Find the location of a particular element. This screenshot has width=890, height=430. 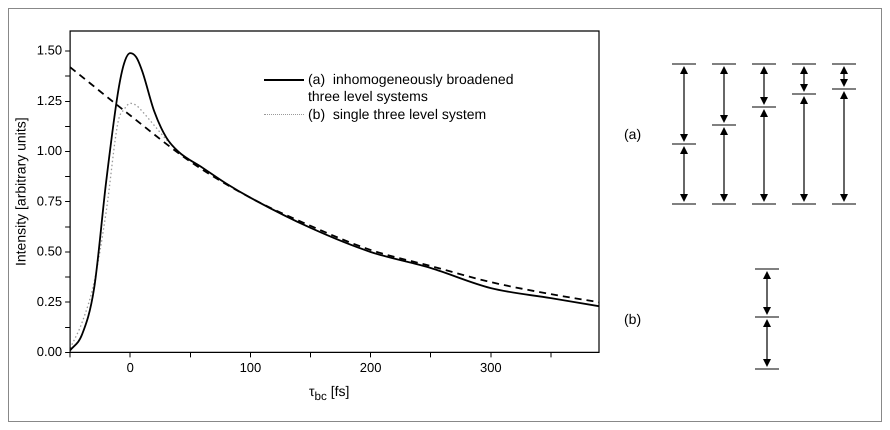

y-tick-label: 1.50 is located at coordinates (49, 50).